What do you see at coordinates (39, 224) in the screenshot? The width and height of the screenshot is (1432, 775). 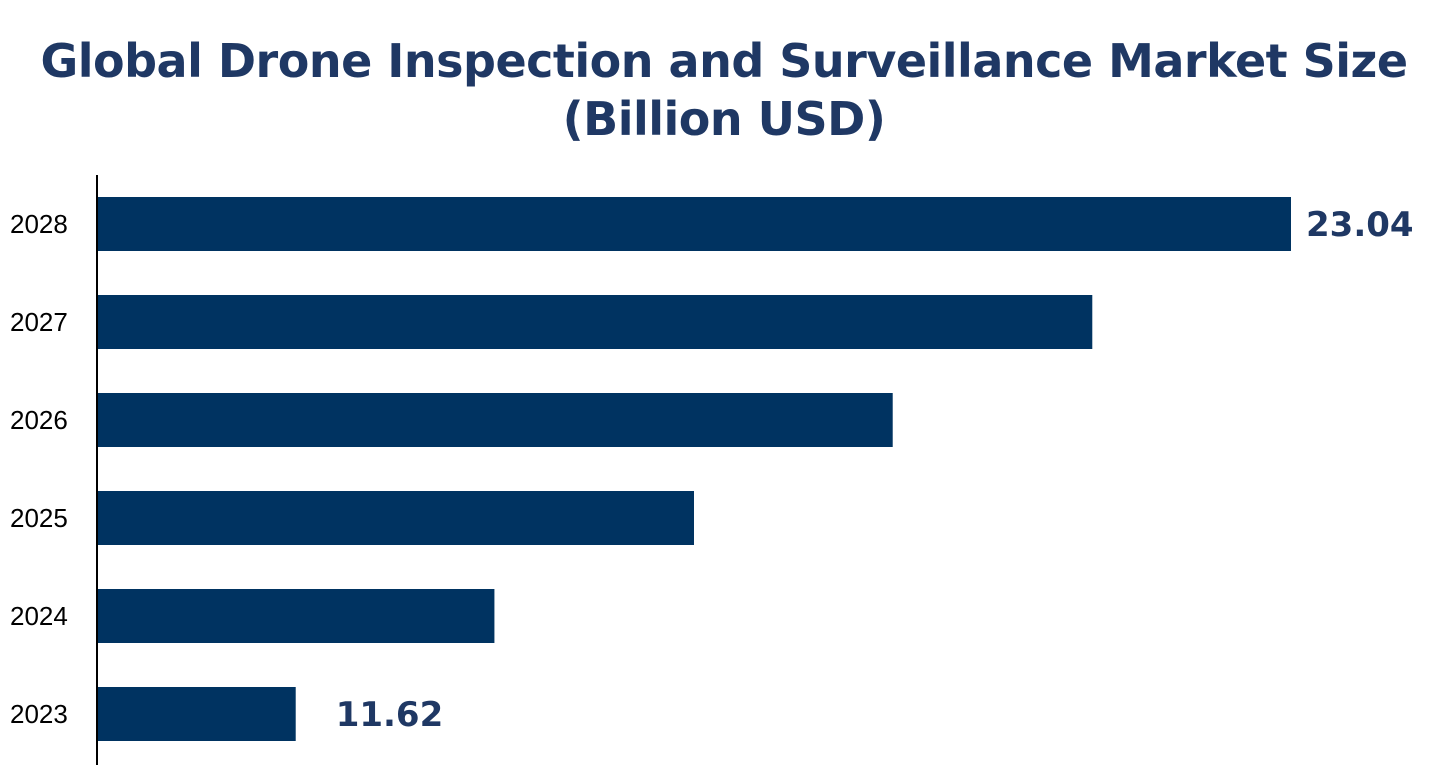 I see `category-label-2028: 2028` at bounding box center [39, 224].